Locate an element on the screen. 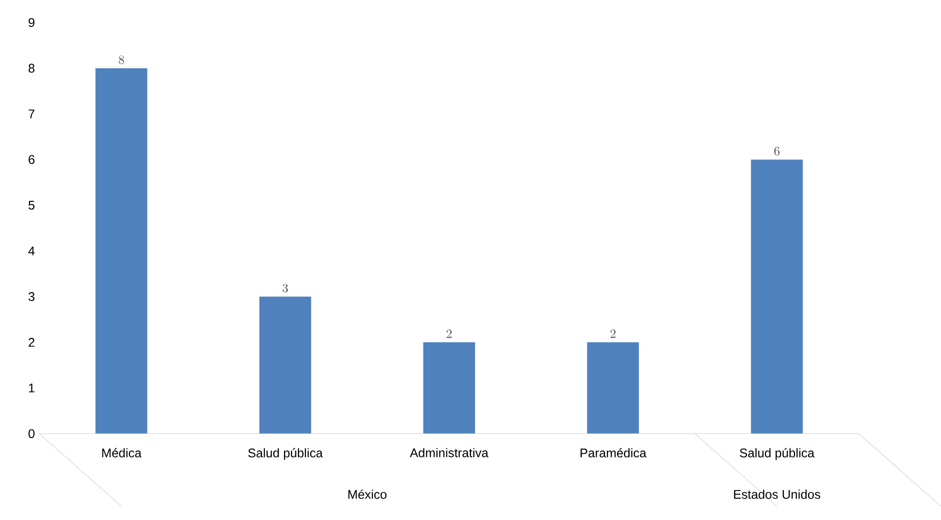  text: México is located at coordinates (367, 494).